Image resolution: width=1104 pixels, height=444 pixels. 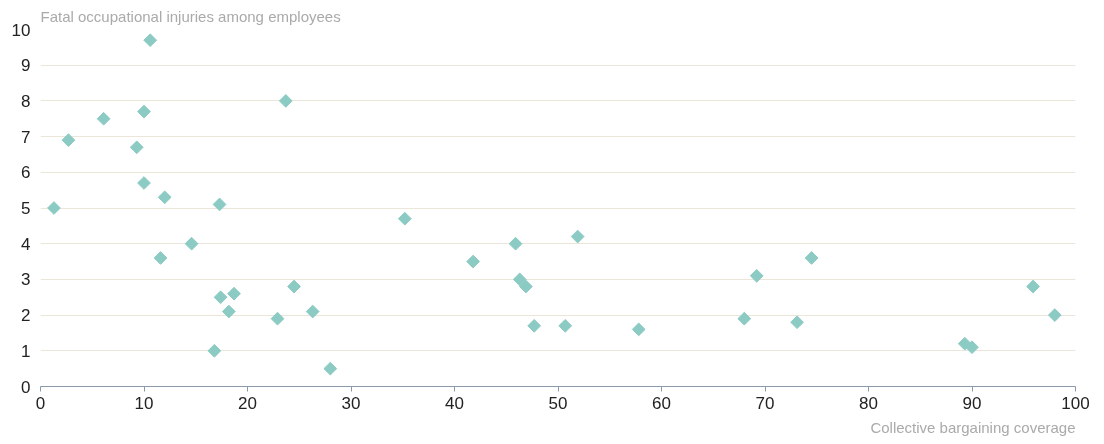 What do you see at coordinates (26, 137) in the screenshot?
I see `y-tick-label: 7` at bounding box center [26, 137].